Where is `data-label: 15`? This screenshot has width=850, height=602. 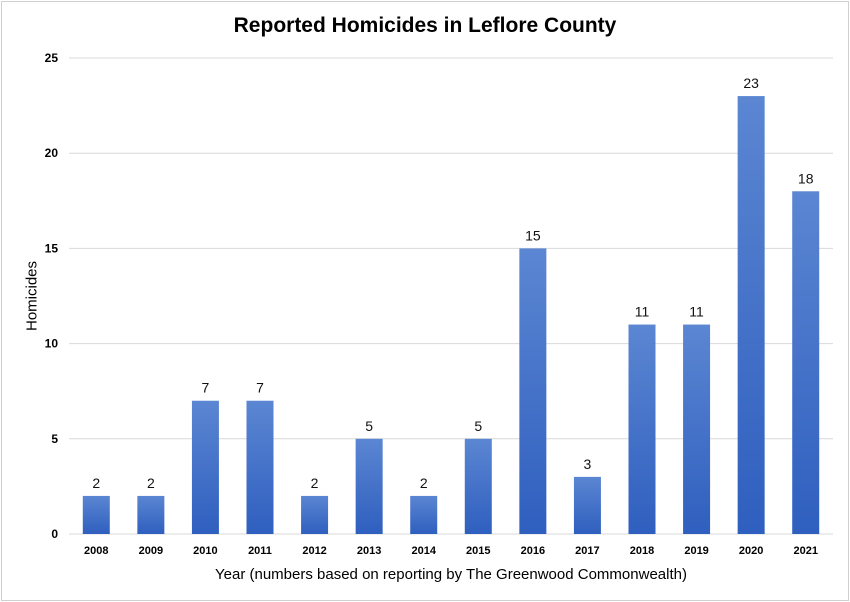 data-label: 15 is located at coordinates (533, 235).